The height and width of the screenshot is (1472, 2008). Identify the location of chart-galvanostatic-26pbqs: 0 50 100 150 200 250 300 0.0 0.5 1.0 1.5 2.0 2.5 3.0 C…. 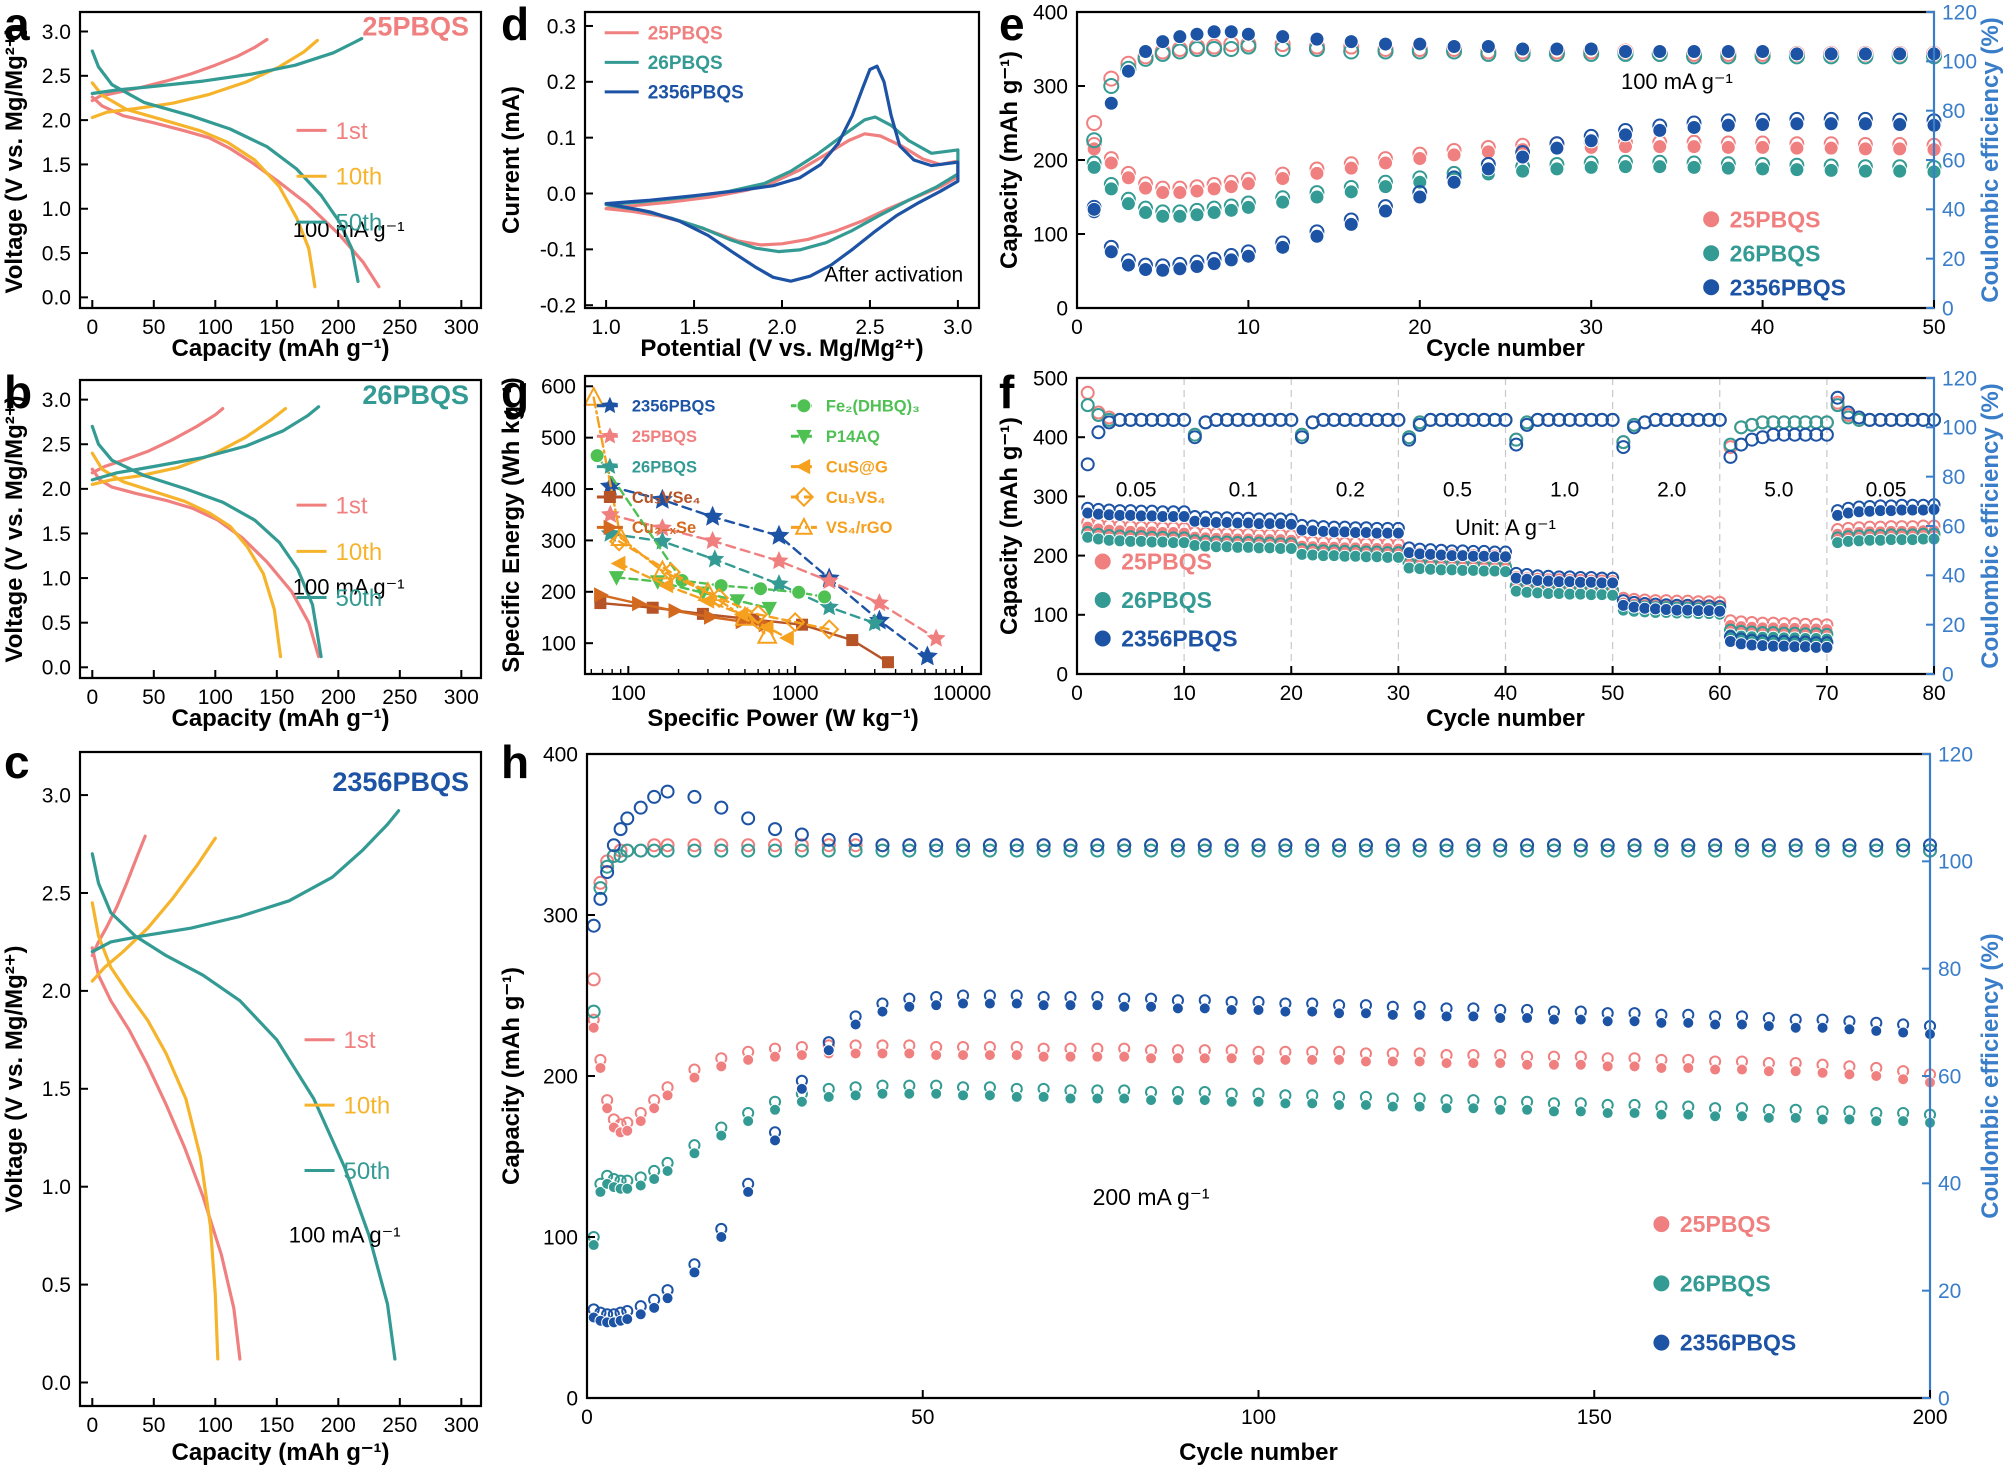
(242, 555).